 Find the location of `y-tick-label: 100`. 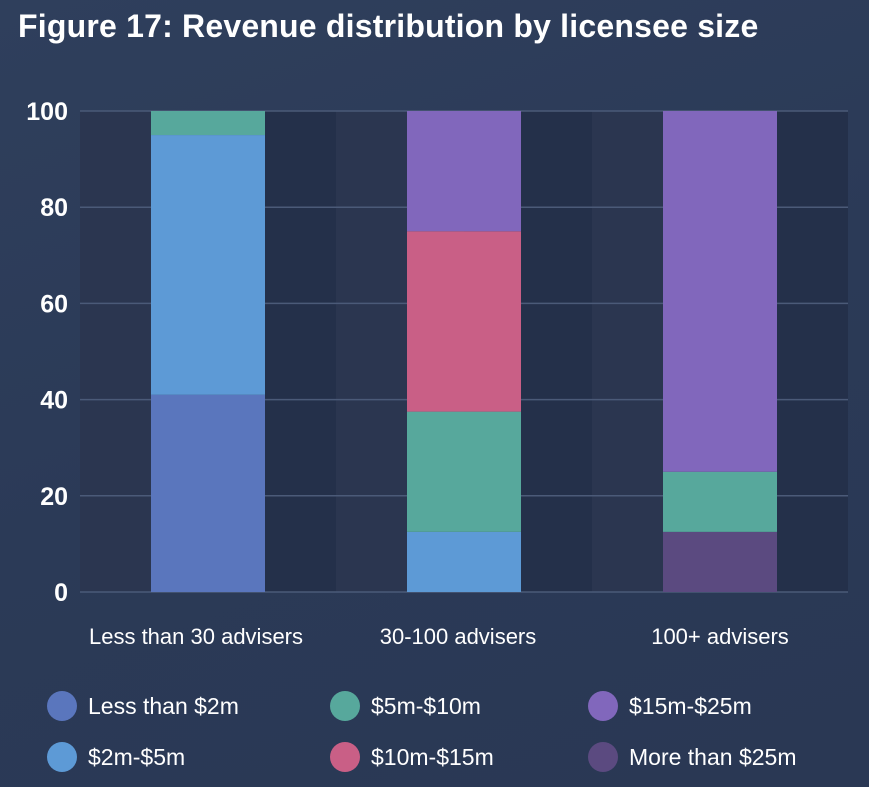

y-tick-label: 100 is located at coordinates (47, 112).